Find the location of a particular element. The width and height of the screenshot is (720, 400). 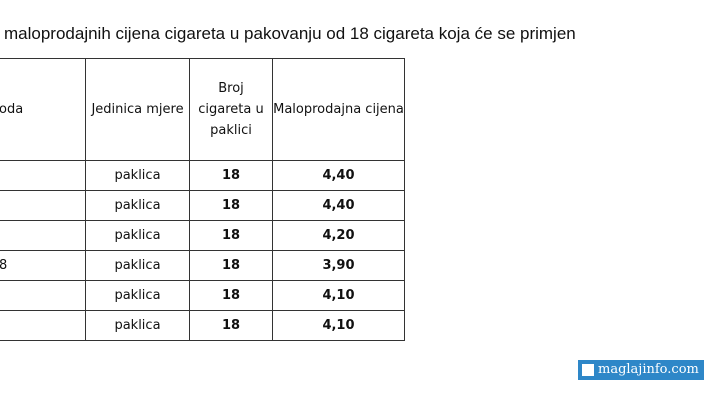

header-count: Broj cigareta u paklici is located at coordinates (231, 109).